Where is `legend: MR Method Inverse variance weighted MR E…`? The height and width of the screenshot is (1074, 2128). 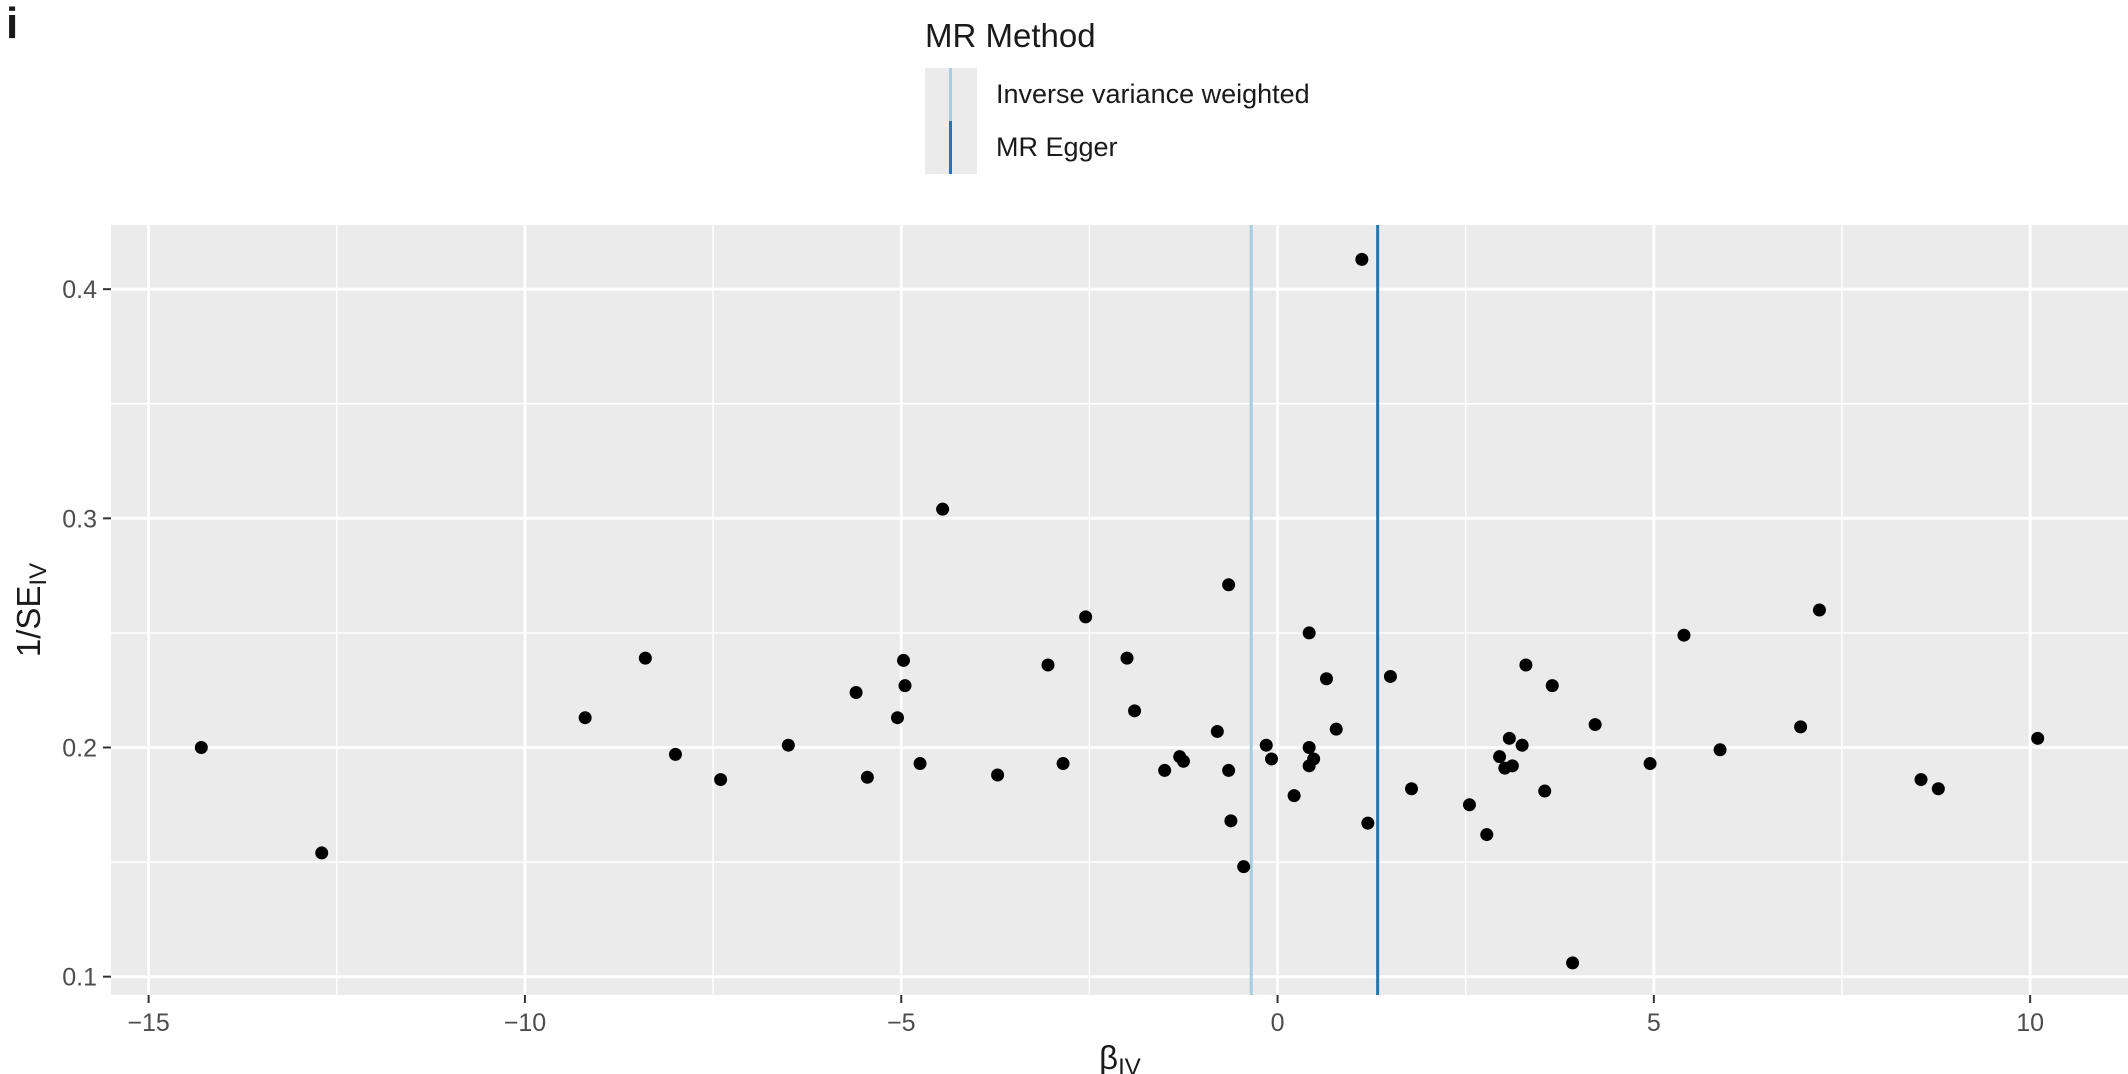
legend: MR Method Inverse variance weighted MR E… is located at coordinates (1117, 95).